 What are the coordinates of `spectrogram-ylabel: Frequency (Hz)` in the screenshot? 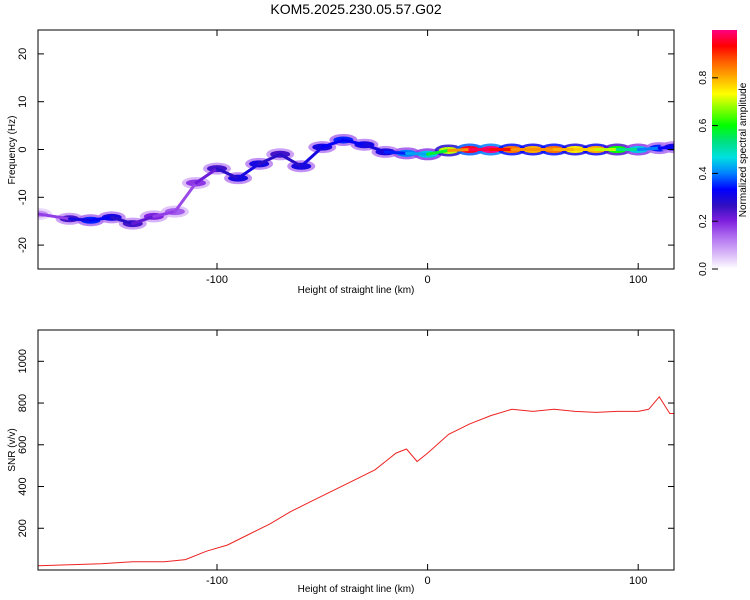 It's located at (12, 150).